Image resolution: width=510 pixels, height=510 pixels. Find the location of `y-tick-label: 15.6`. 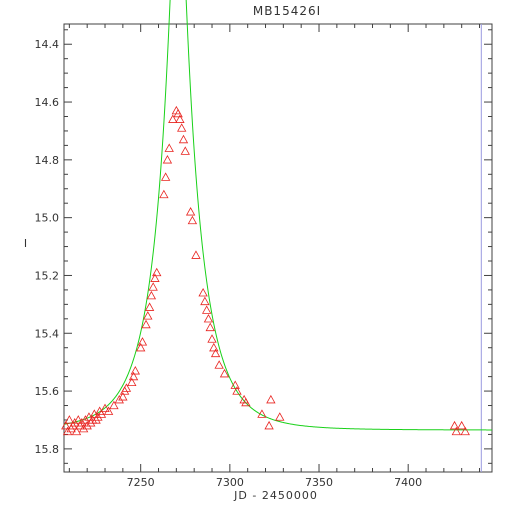

y-tick-label: 15.6 is located at coordinates (47, 391).